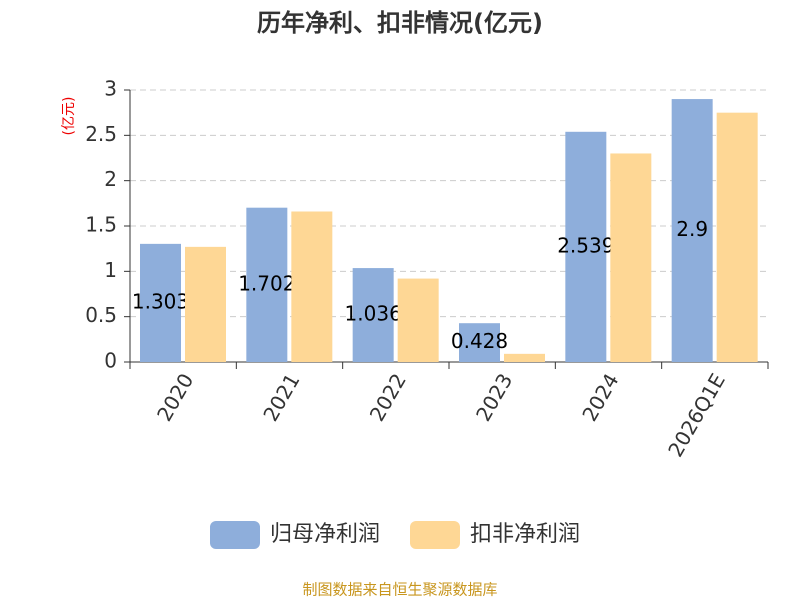 The height and width of the screenshot is (600, 800). Describe the element at coordinates (110, 361) in the screenshot. I see `y-tick-label: 0` at that location.